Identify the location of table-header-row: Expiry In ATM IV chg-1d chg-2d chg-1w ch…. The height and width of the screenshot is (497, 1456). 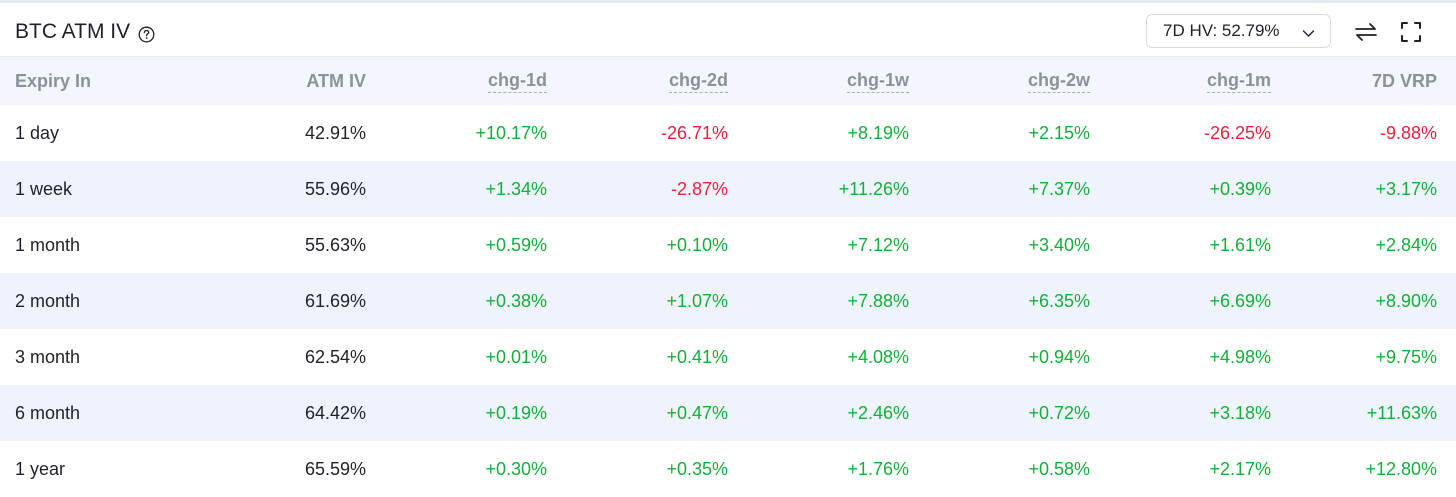
(728, 81).